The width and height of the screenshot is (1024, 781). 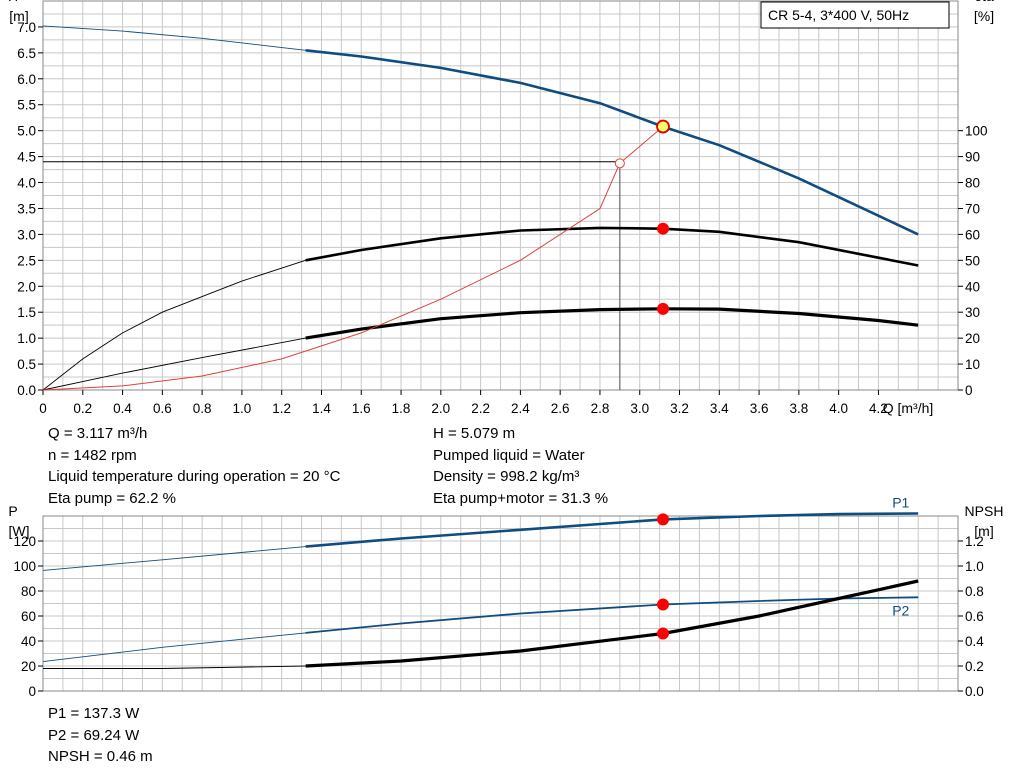 I want to click on y-right-axis-unit: [%], so click(x=984, y=16).